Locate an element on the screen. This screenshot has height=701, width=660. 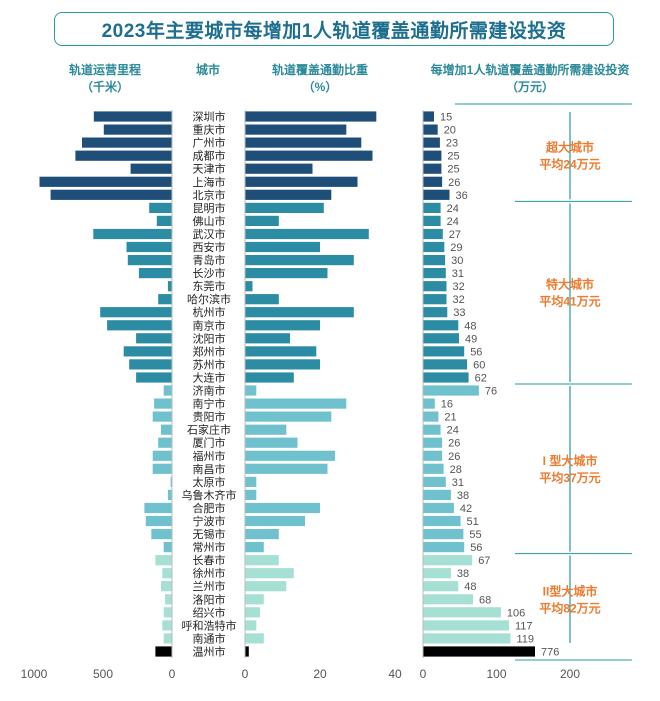
city-label: 徐州市 is located at coordinates (209, 573).